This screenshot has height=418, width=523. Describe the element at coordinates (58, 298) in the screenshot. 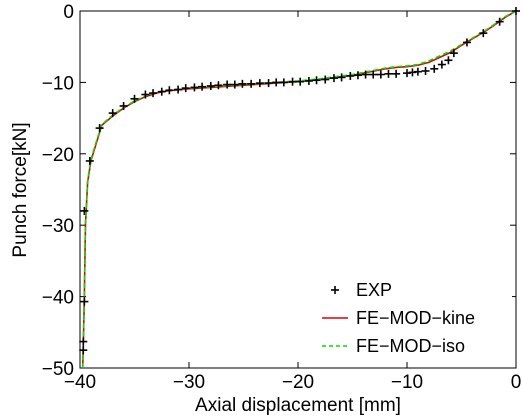

I see `y-tick-label: −40` at that location.